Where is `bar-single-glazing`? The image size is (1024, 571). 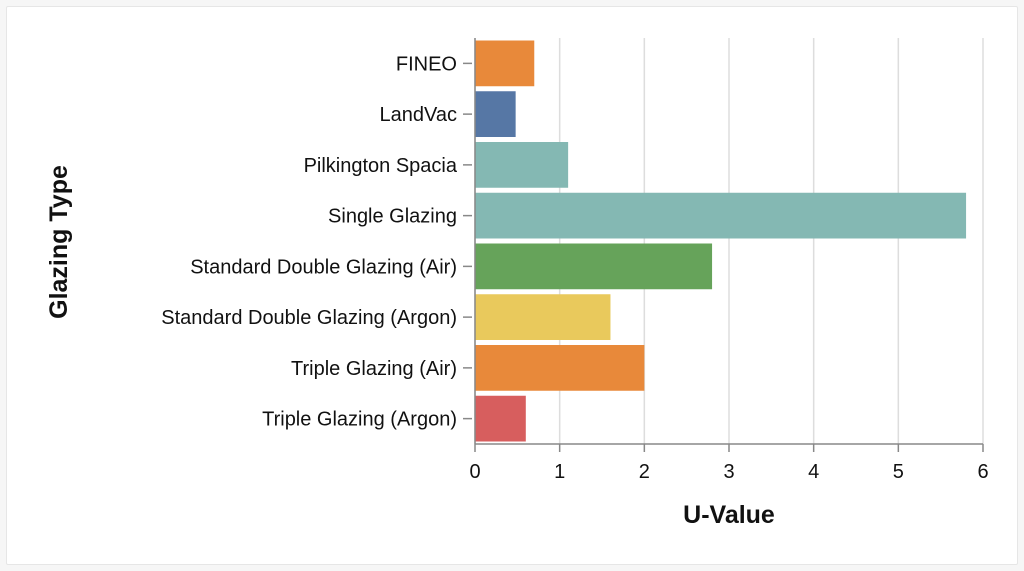 bar-single-glazing is located at coordinates (721, 215).